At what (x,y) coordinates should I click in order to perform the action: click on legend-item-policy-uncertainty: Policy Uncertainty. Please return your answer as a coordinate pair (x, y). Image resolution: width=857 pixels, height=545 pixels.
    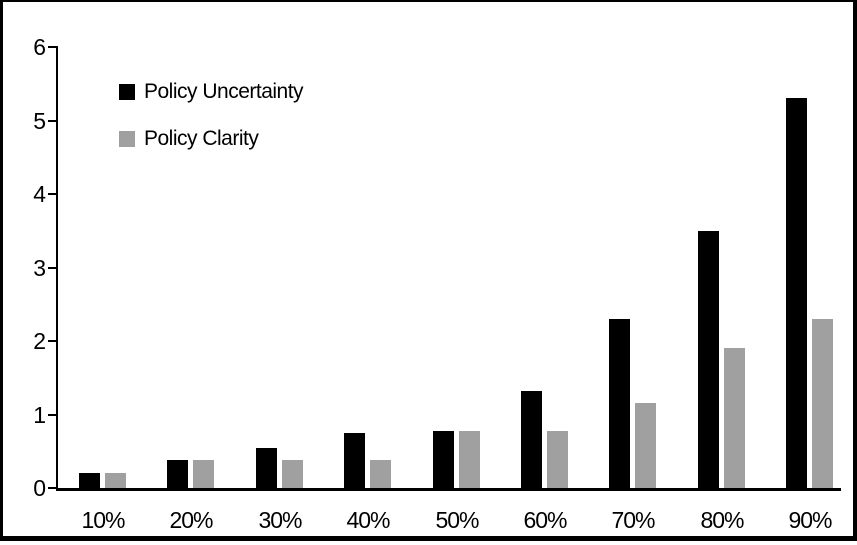
    Looking at the image, I should click on (211, 91).